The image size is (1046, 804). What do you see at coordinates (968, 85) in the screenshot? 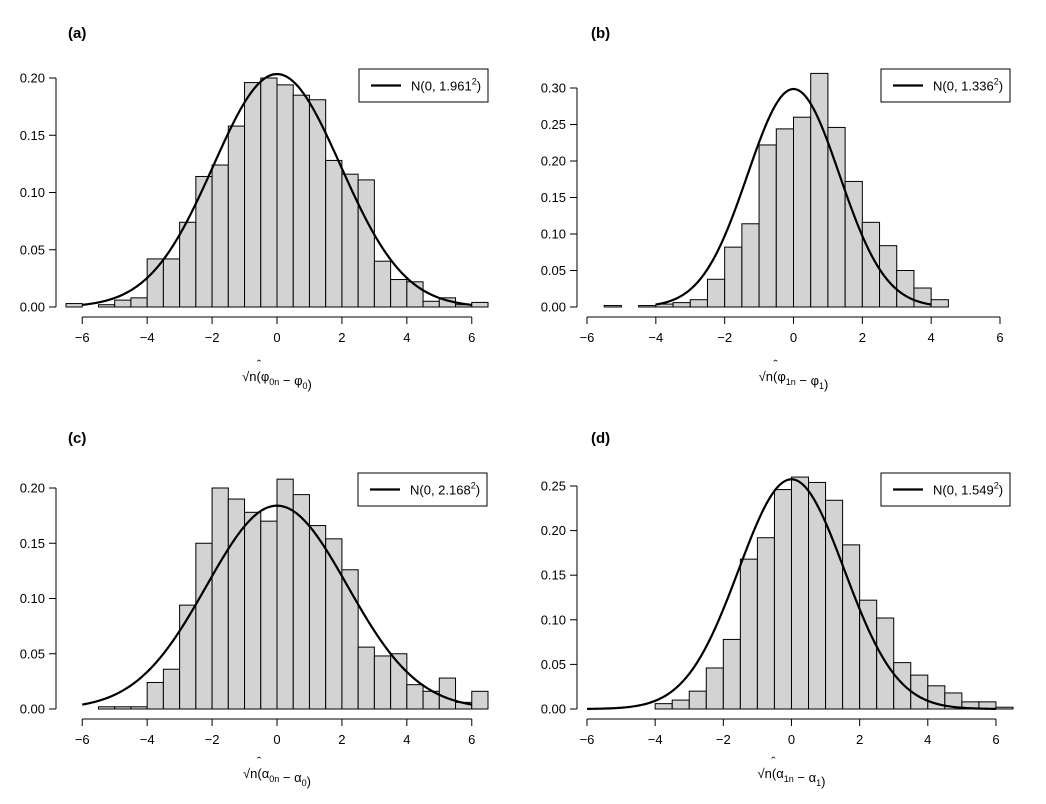
I see `legend-label: N(0, 1.3362)` at bounding box center [968, 85].